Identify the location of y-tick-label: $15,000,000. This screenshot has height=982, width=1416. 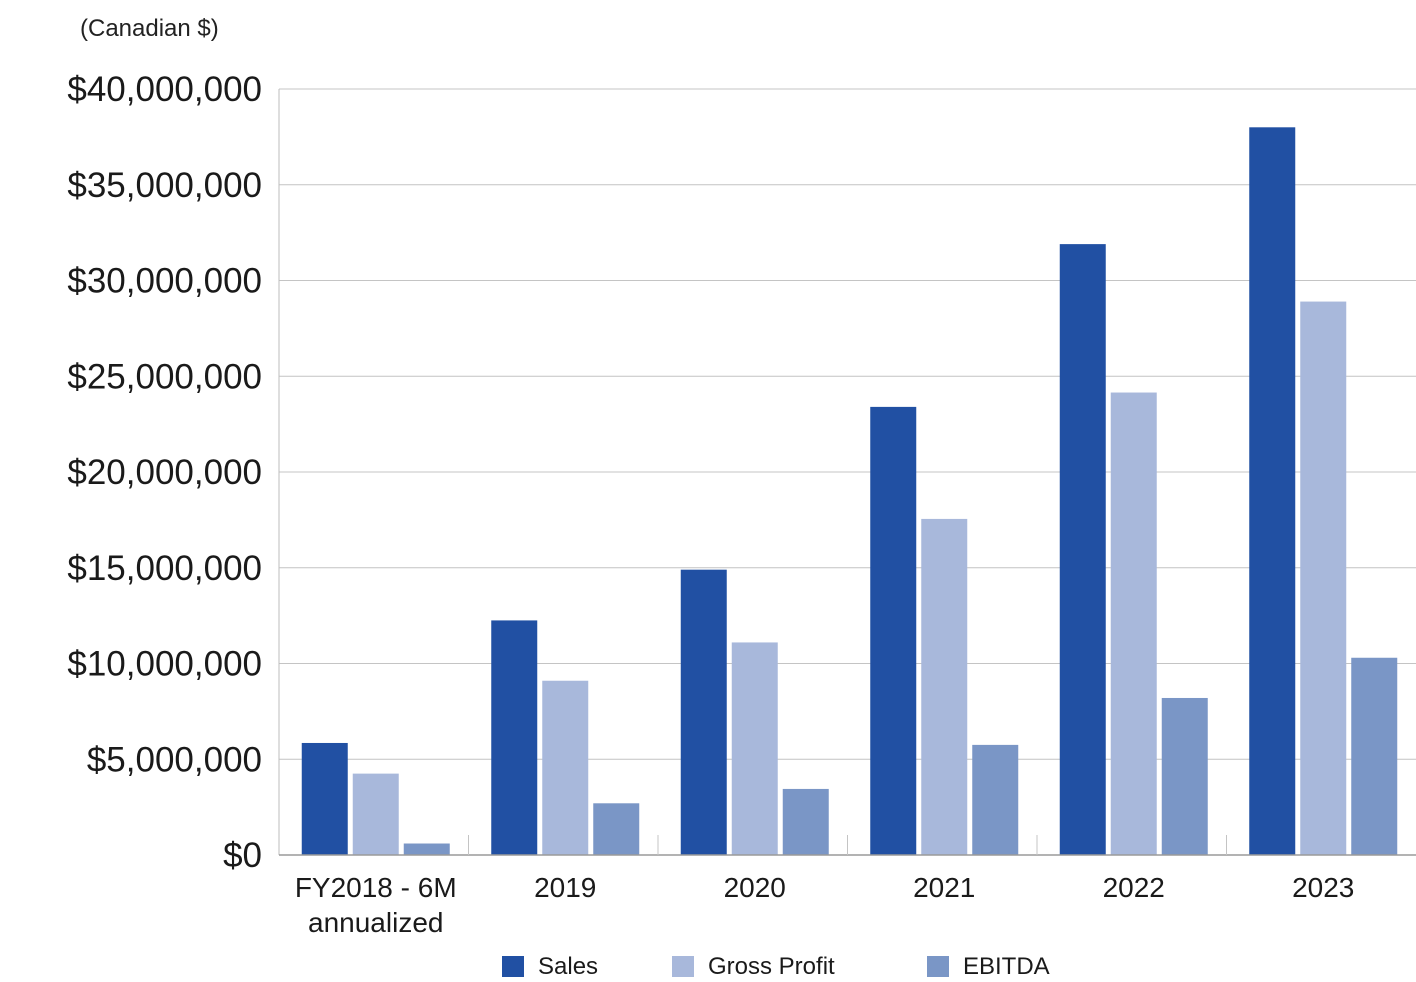
(164, 568).